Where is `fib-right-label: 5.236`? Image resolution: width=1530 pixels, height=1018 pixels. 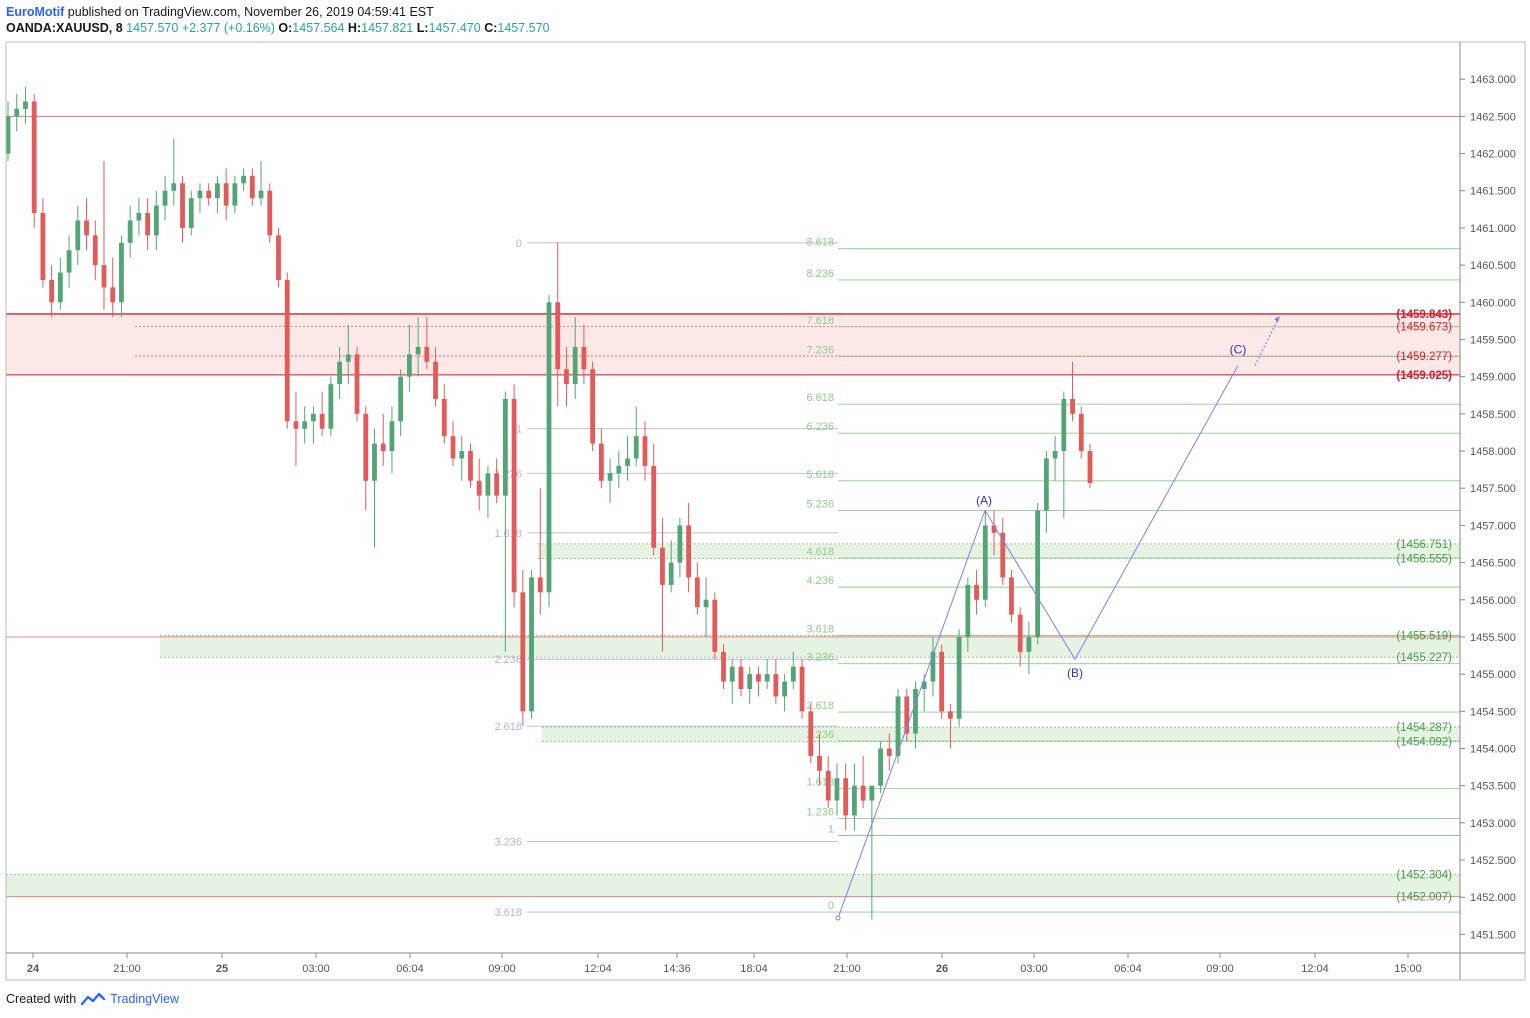 fib-right-label: 5.236 is located at coordinates (820, 505).